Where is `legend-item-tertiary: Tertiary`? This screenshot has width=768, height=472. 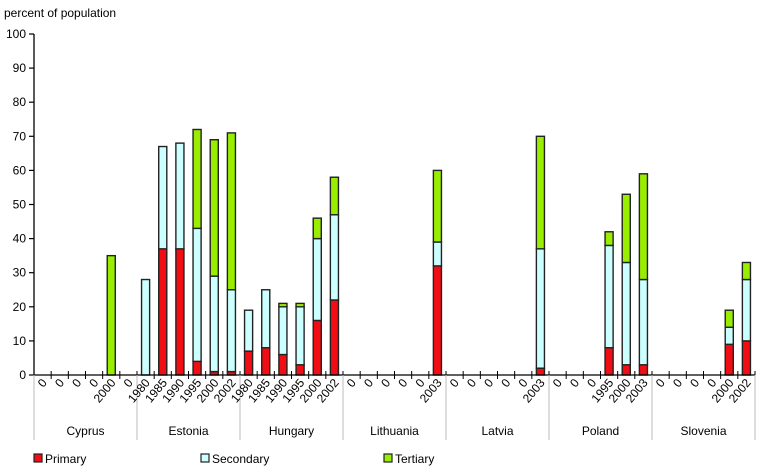 legend-item-tertiary: Tertiary is located at coordinates (408, 459).